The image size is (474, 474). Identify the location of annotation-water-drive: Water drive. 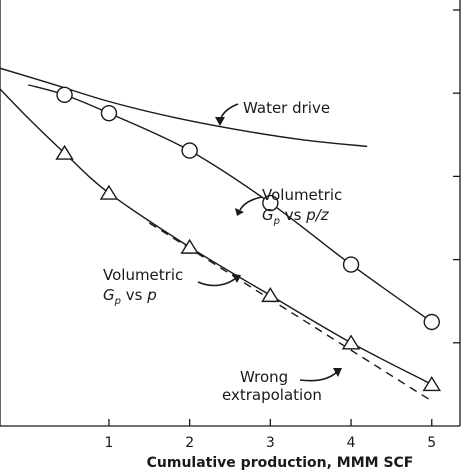
(272, 112).